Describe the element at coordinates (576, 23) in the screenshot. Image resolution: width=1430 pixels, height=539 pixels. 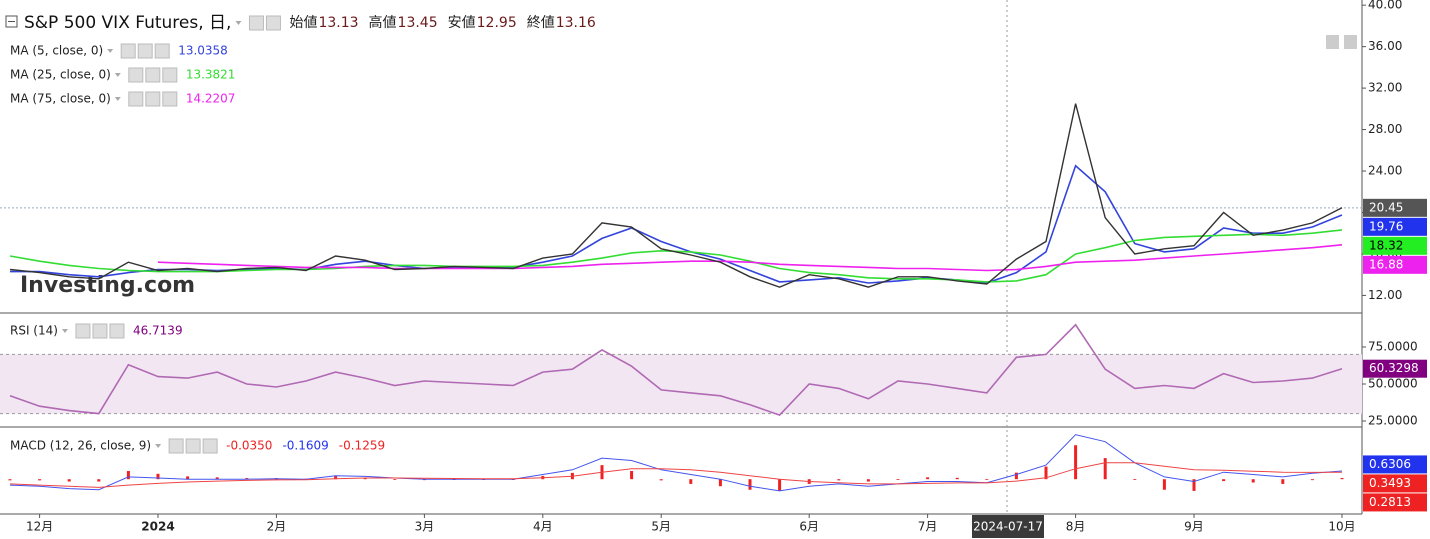
I see `ohlc-value: 13.16` at that location.